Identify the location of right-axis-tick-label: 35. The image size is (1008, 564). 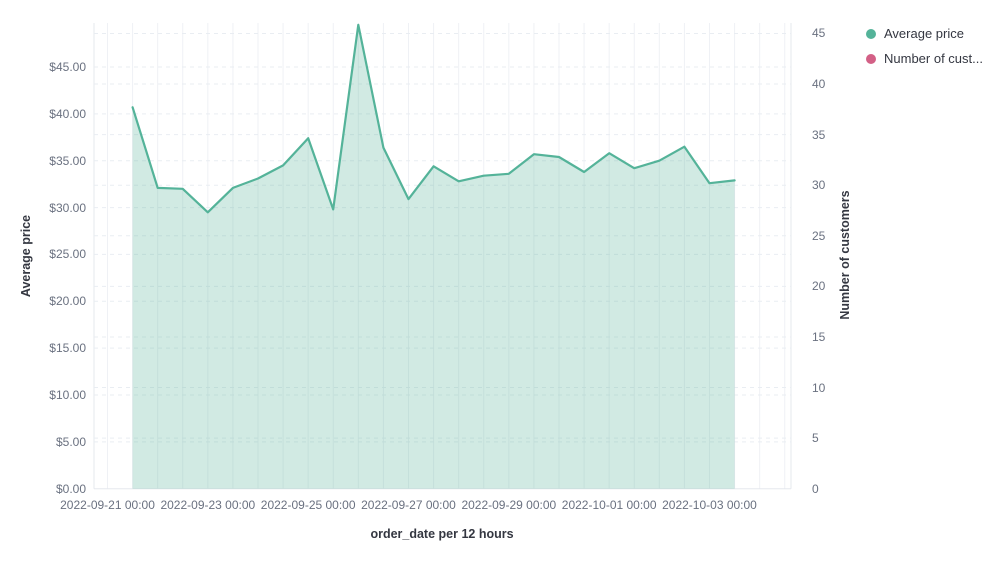
(819, 134).